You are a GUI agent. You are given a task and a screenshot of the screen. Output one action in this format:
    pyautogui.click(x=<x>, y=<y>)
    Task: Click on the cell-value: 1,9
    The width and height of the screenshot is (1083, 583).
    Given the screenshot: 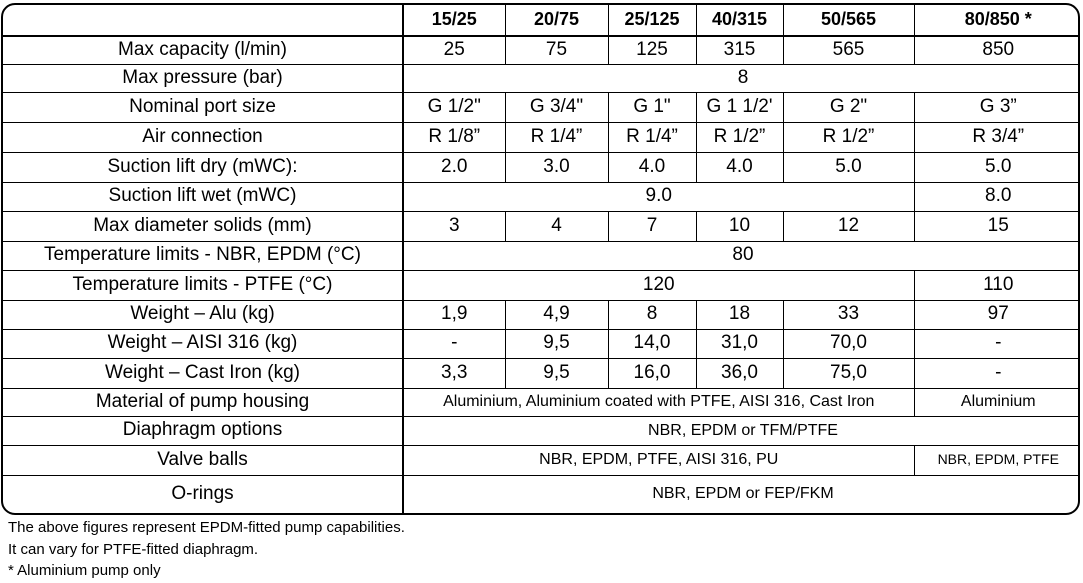 What is the action you would take?
    pyautogui.click(x=454, y=314)
    